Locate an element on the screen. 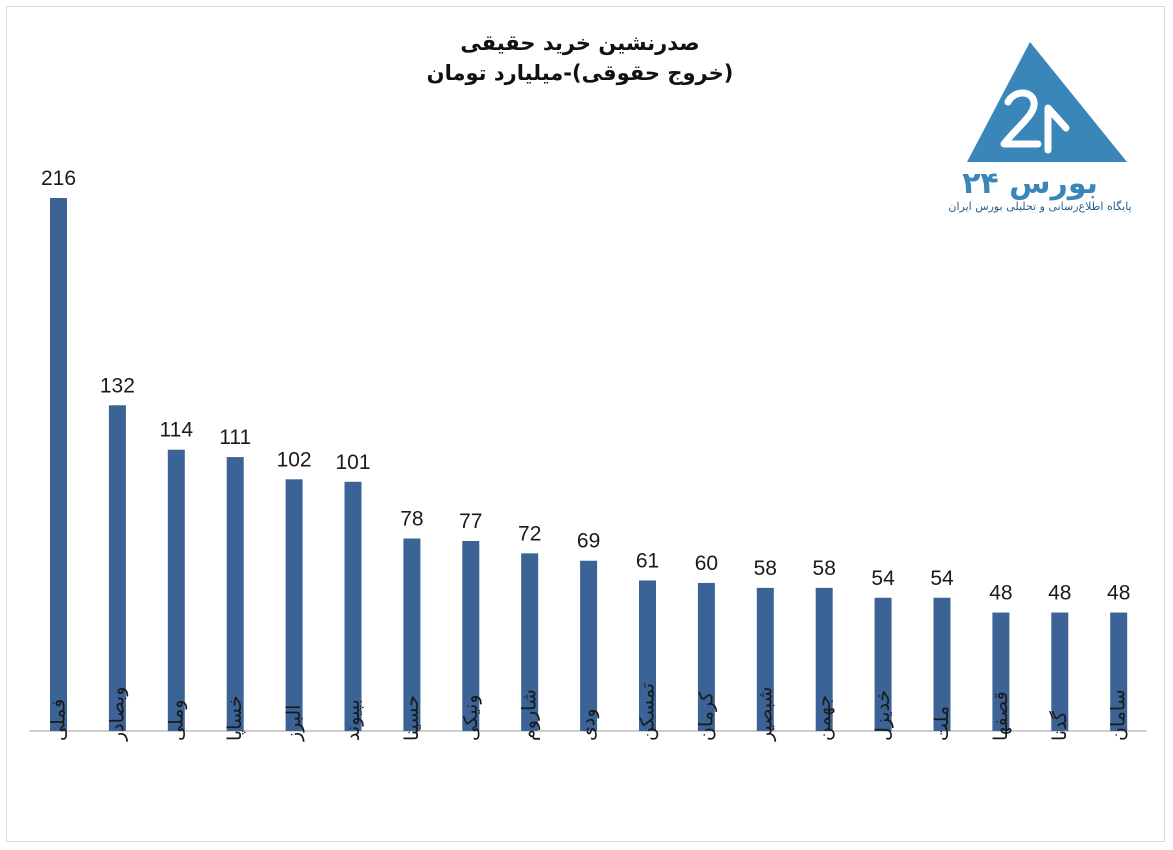 This screenshot has width=1173, height=850. data-label-13: 58 is located at coordinates (824, 568).